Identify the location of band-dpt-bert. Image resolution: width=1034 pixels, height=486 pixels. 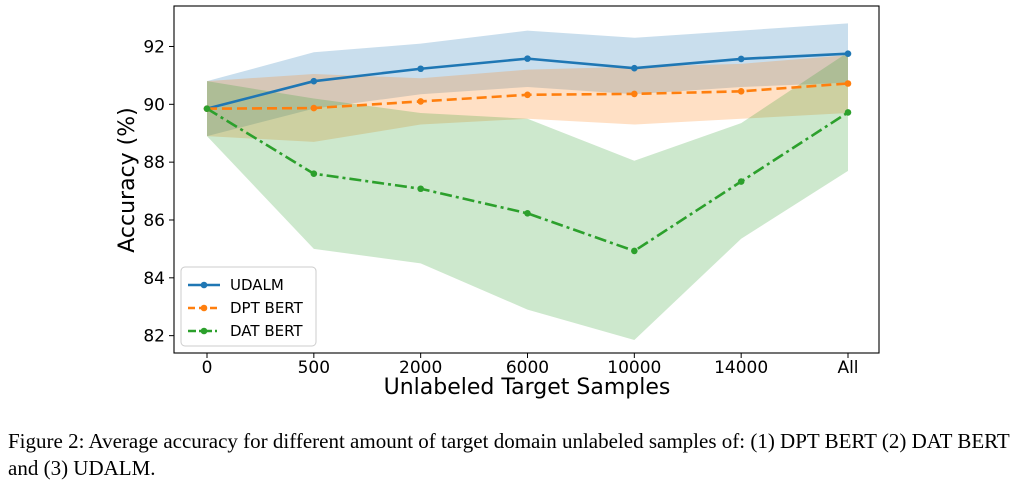
(527, 98).